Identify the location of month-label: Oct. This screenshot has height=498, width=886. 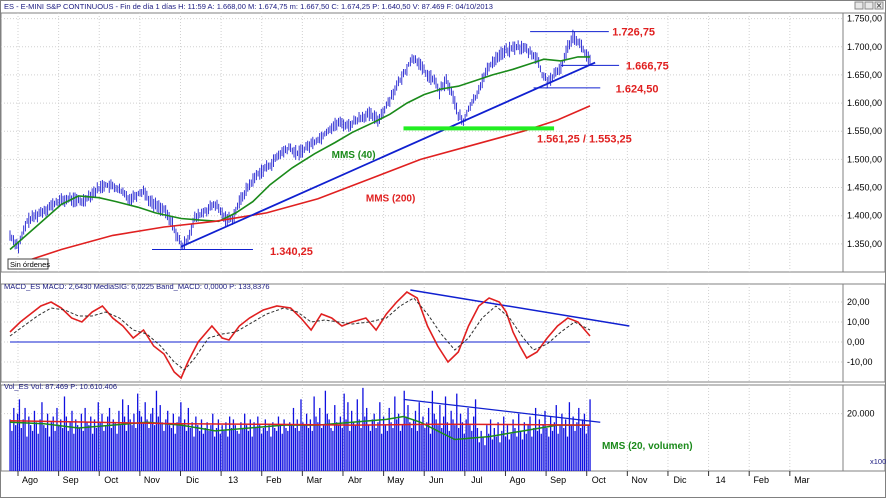
(111, 480).